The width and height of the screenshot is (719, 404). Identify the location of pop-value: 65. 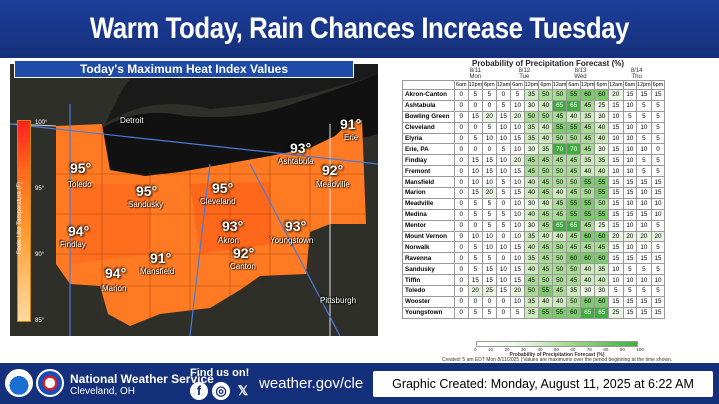
(559, 225).